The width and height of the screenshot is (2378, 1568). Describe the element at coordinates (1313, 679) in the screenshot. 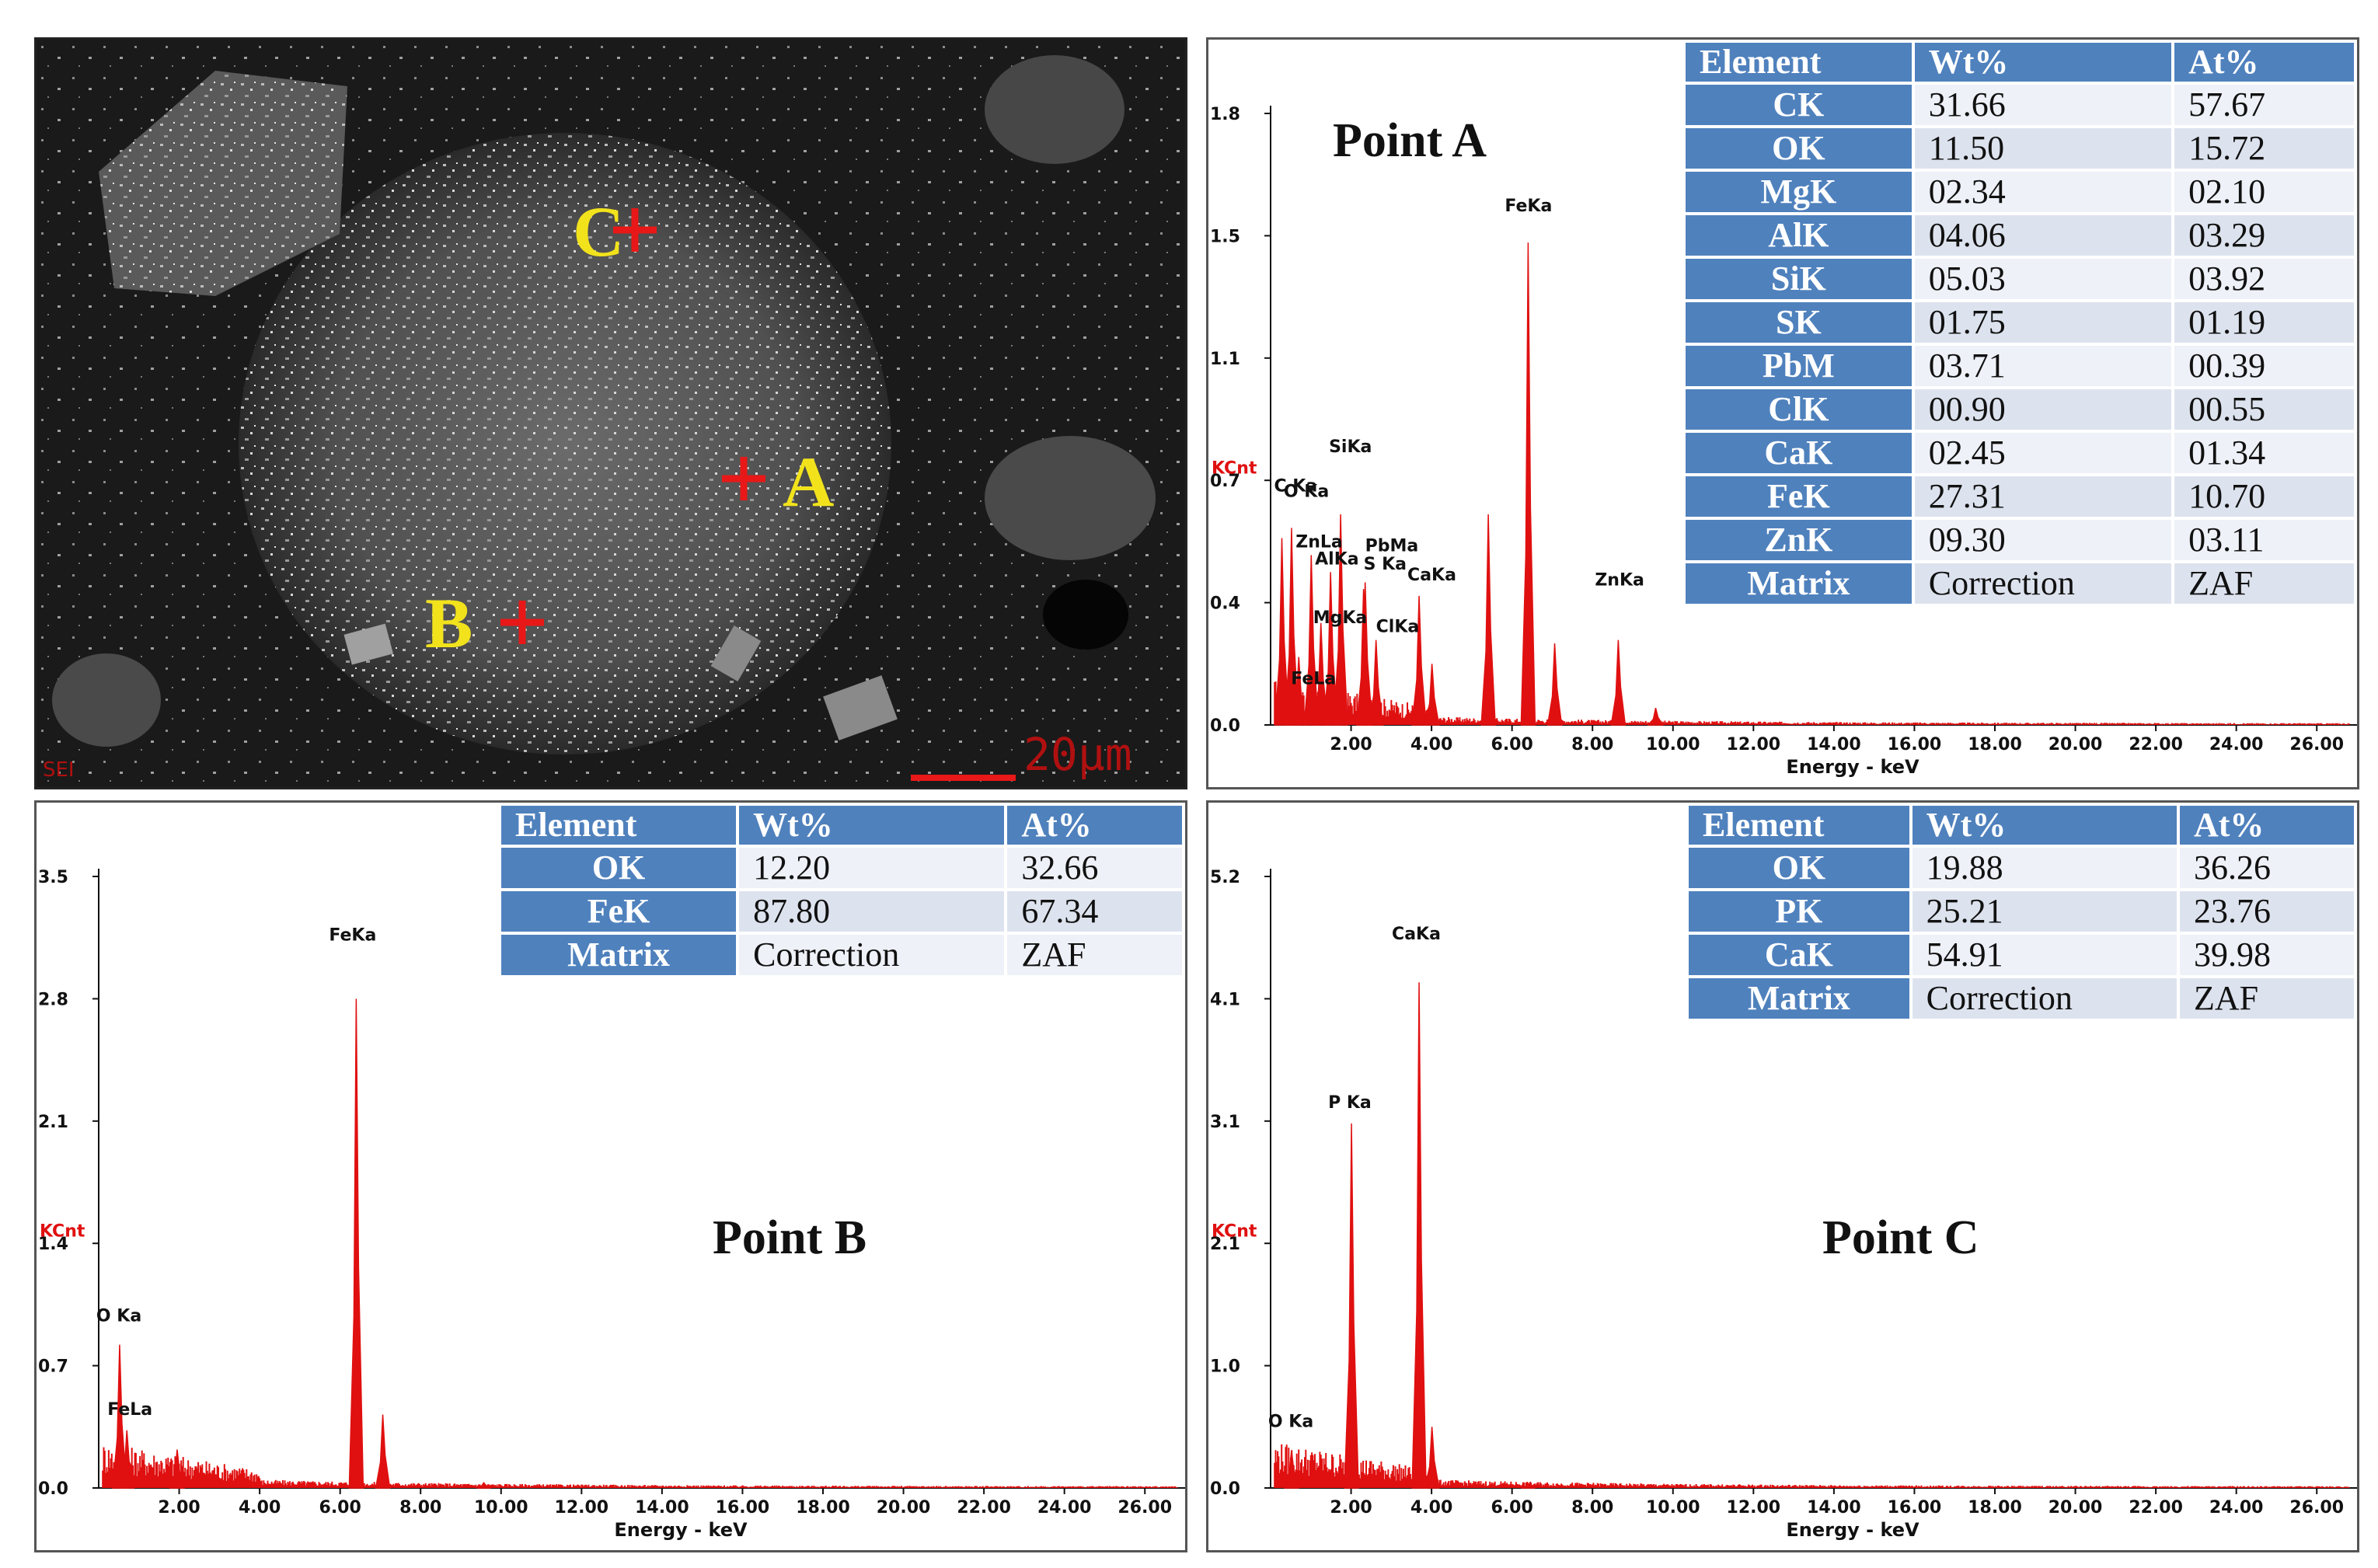

I see `peak-label: FeLa` at that location.